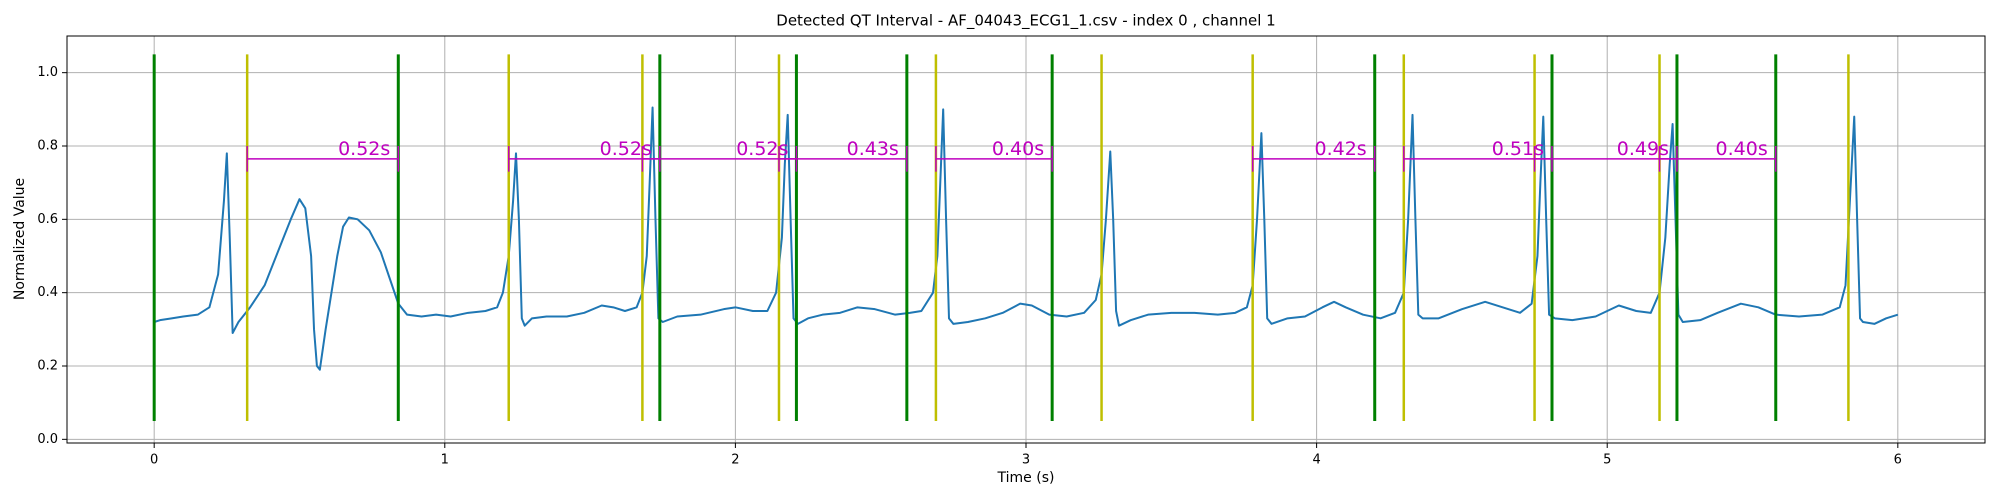 This screenshot has height=500, width=2000. Describe the element at coordinates (1643, 149) in the screenshot. I see `qt-interval-label: 0.49s` at that location.